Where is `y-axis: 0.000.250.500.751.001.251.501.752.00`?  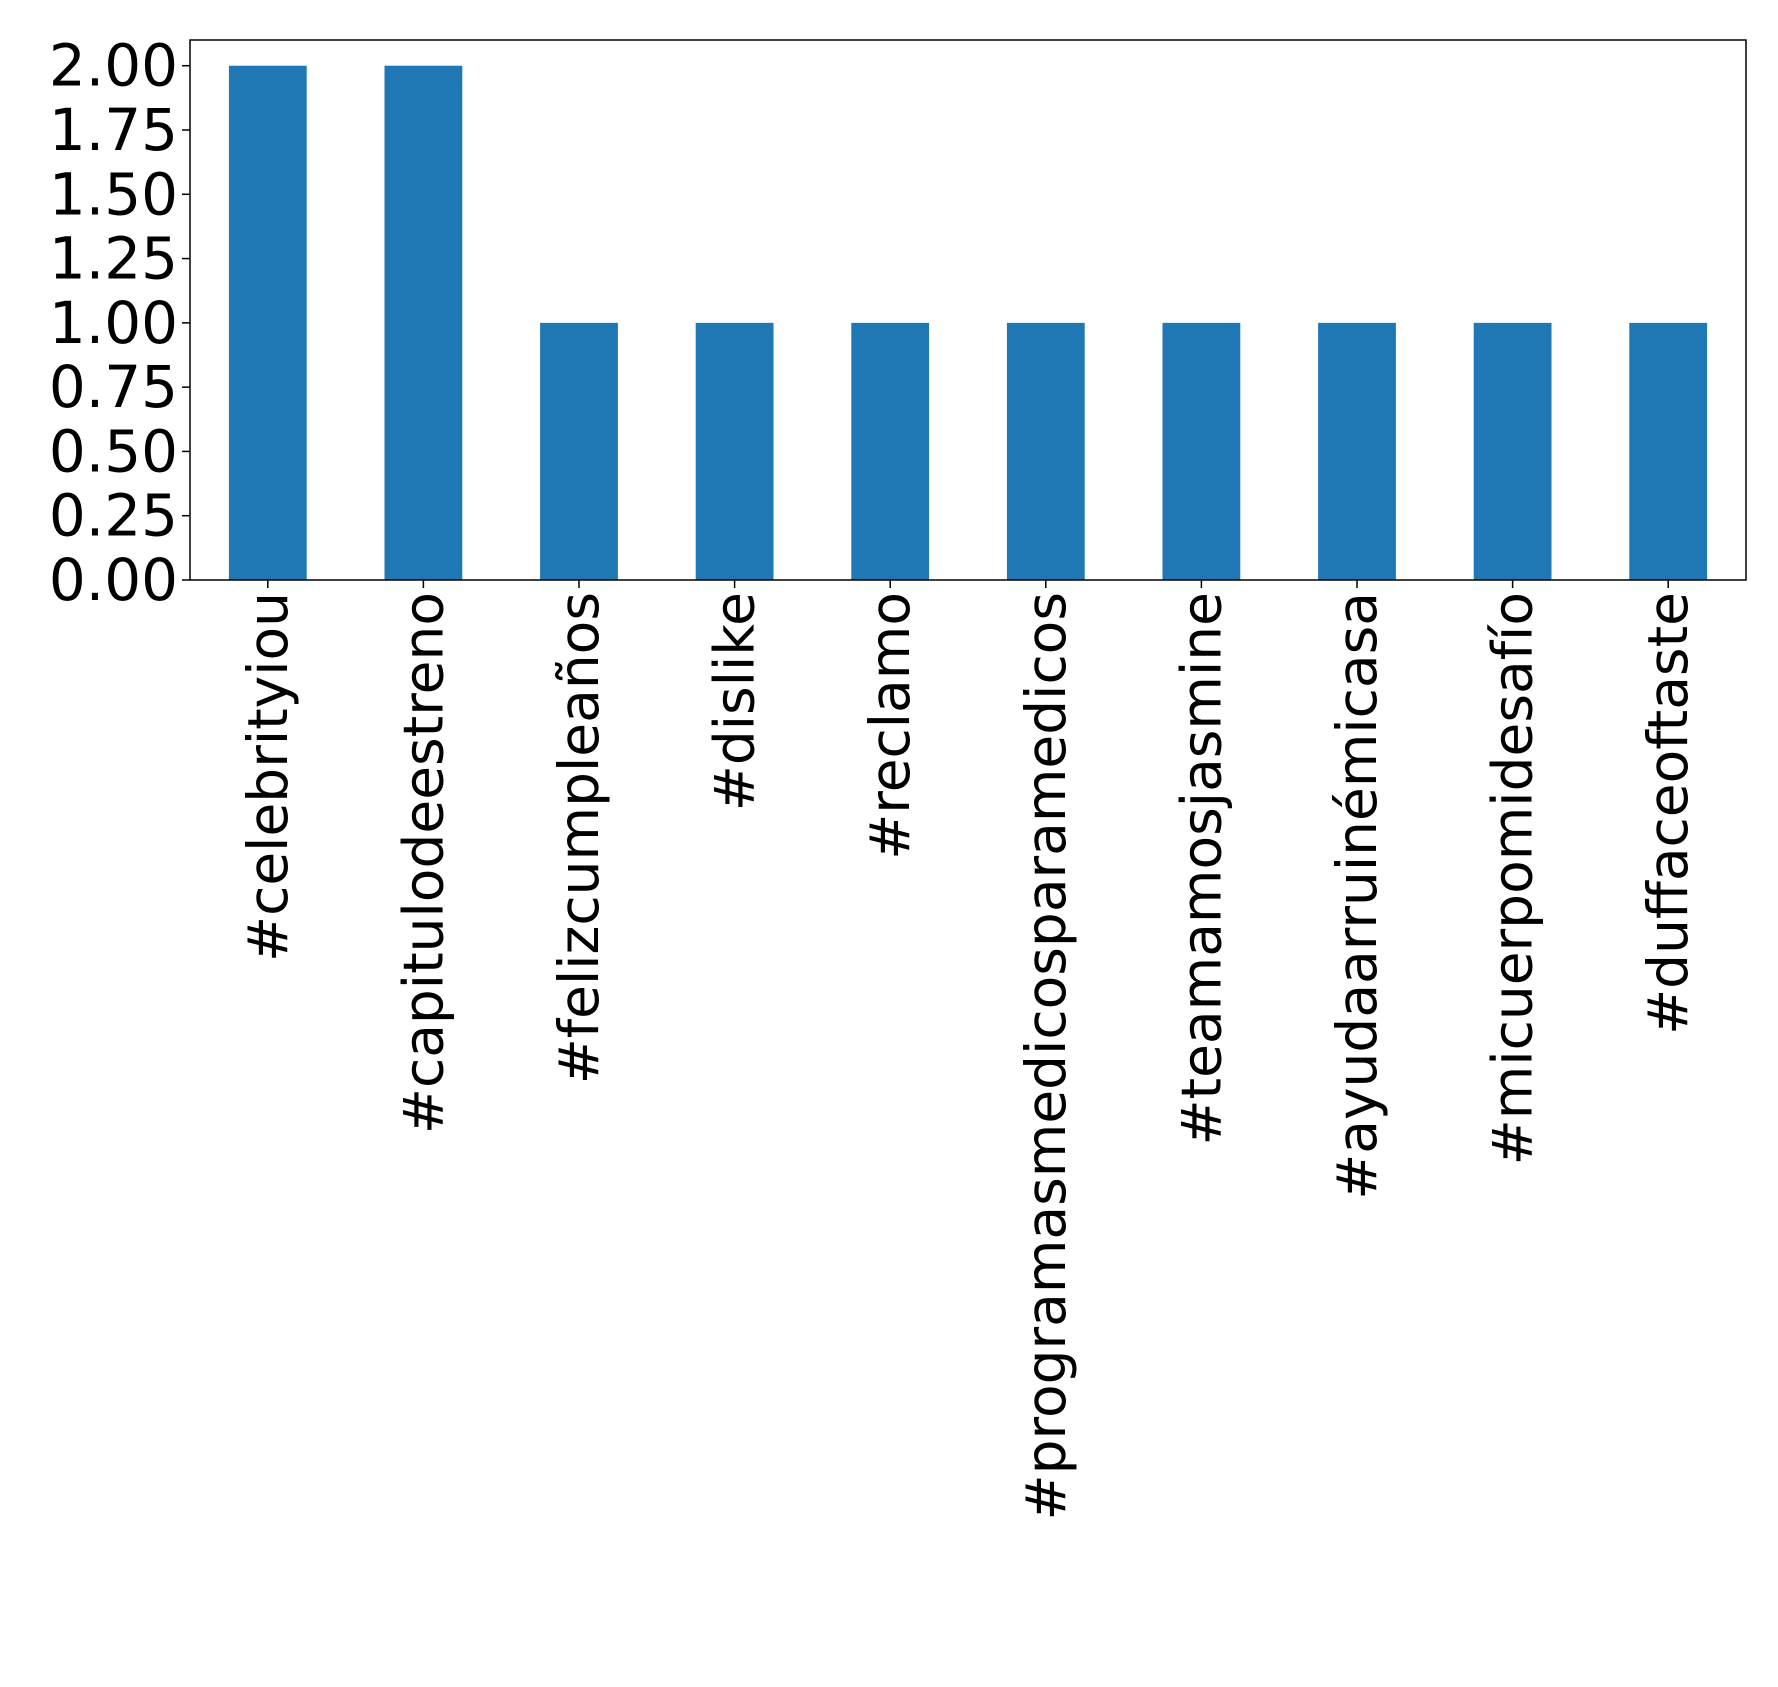
y-axis: 0.000.250.500.751.001.251.501.752.00 is located at coordinates (119, 323).